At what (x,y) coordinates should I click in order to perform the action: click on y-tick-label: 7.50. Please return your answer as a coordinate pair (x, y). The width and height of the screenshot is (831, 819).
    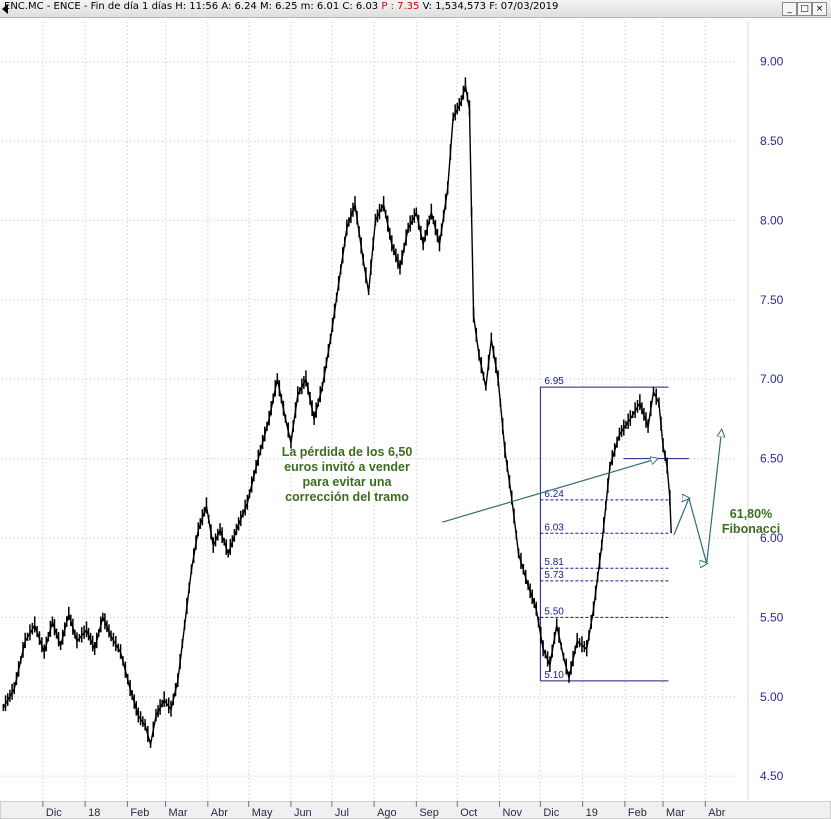
    Looking at the image, I should click on (772, 300).